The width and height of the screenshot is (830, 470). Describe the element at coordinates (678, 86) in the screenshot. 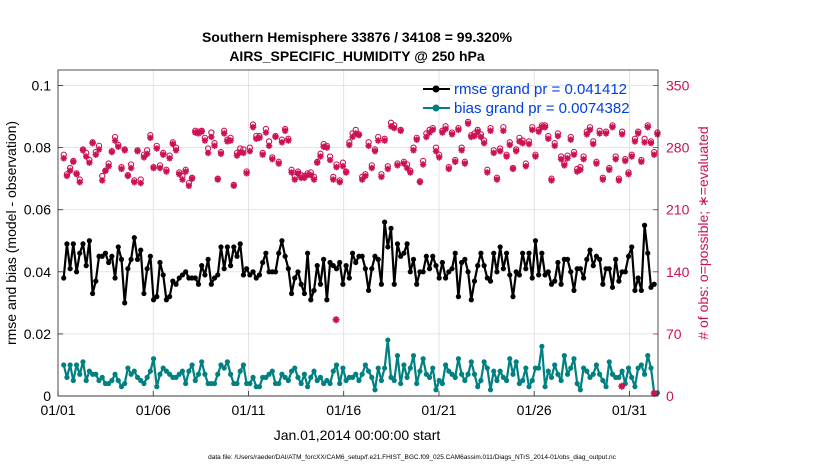

I see `y2-tick-label: 350` at that location.